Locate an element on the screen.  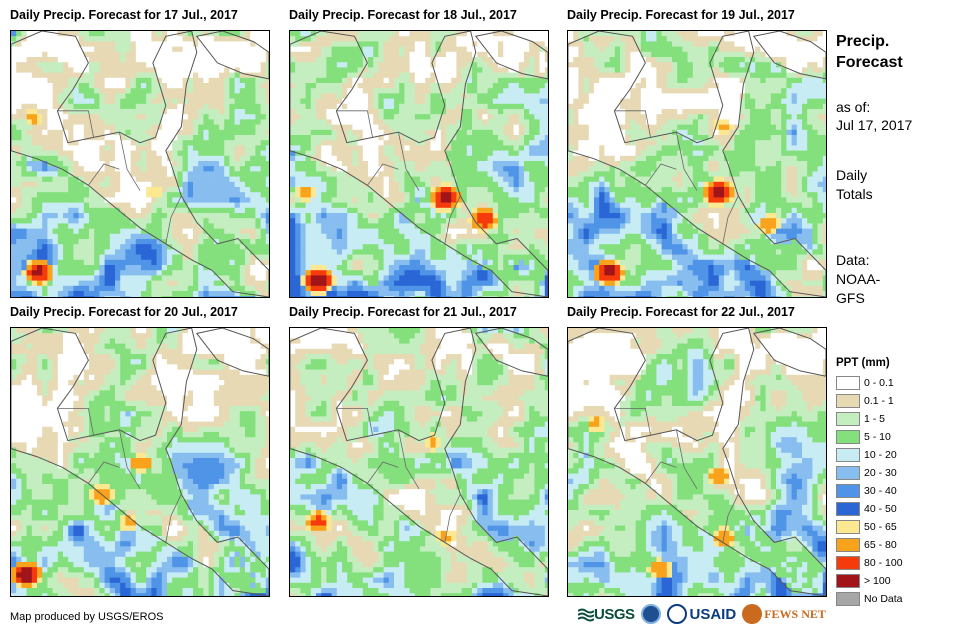
panel-title: Daily Precip. Forecast for 21 Jul., 2017 is located at coordinates (403, 312).